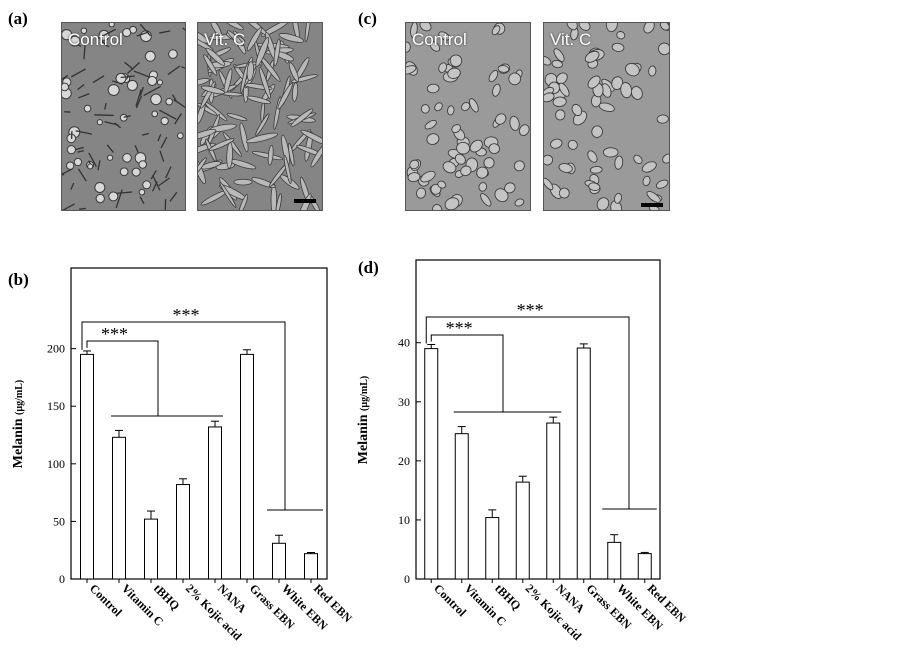  I want to click on y-tick-label: 30, so click(404, 402).